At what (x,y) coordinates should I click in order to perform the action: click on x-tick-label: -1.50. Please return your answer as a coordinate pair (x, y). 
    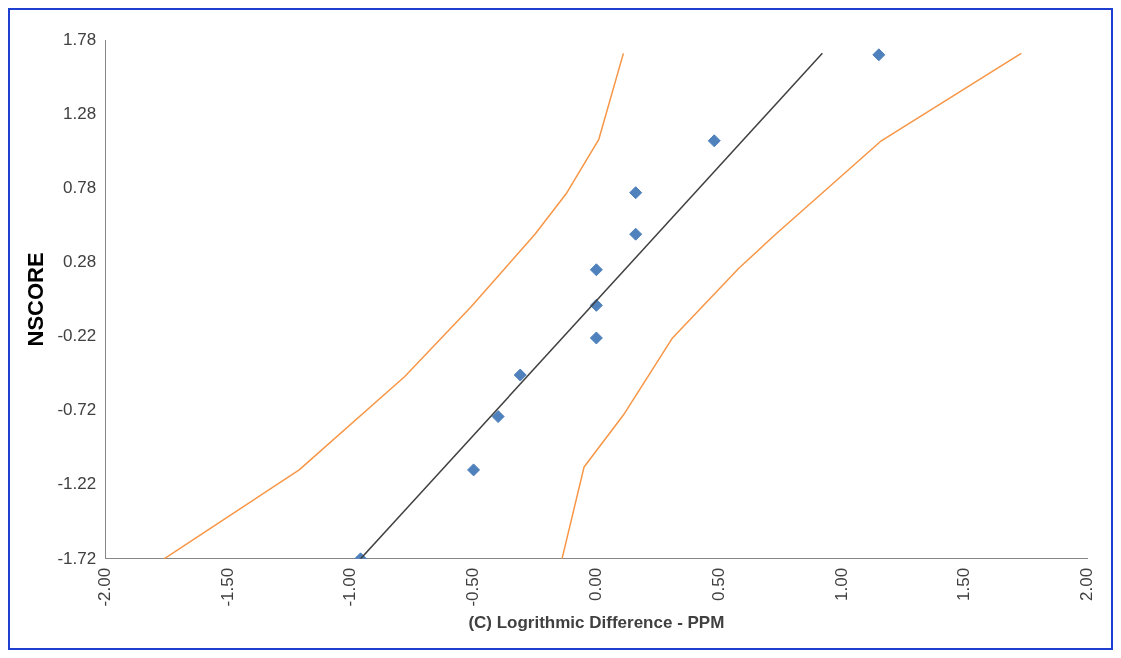
    Looking at the image, I should click on (227, 587).